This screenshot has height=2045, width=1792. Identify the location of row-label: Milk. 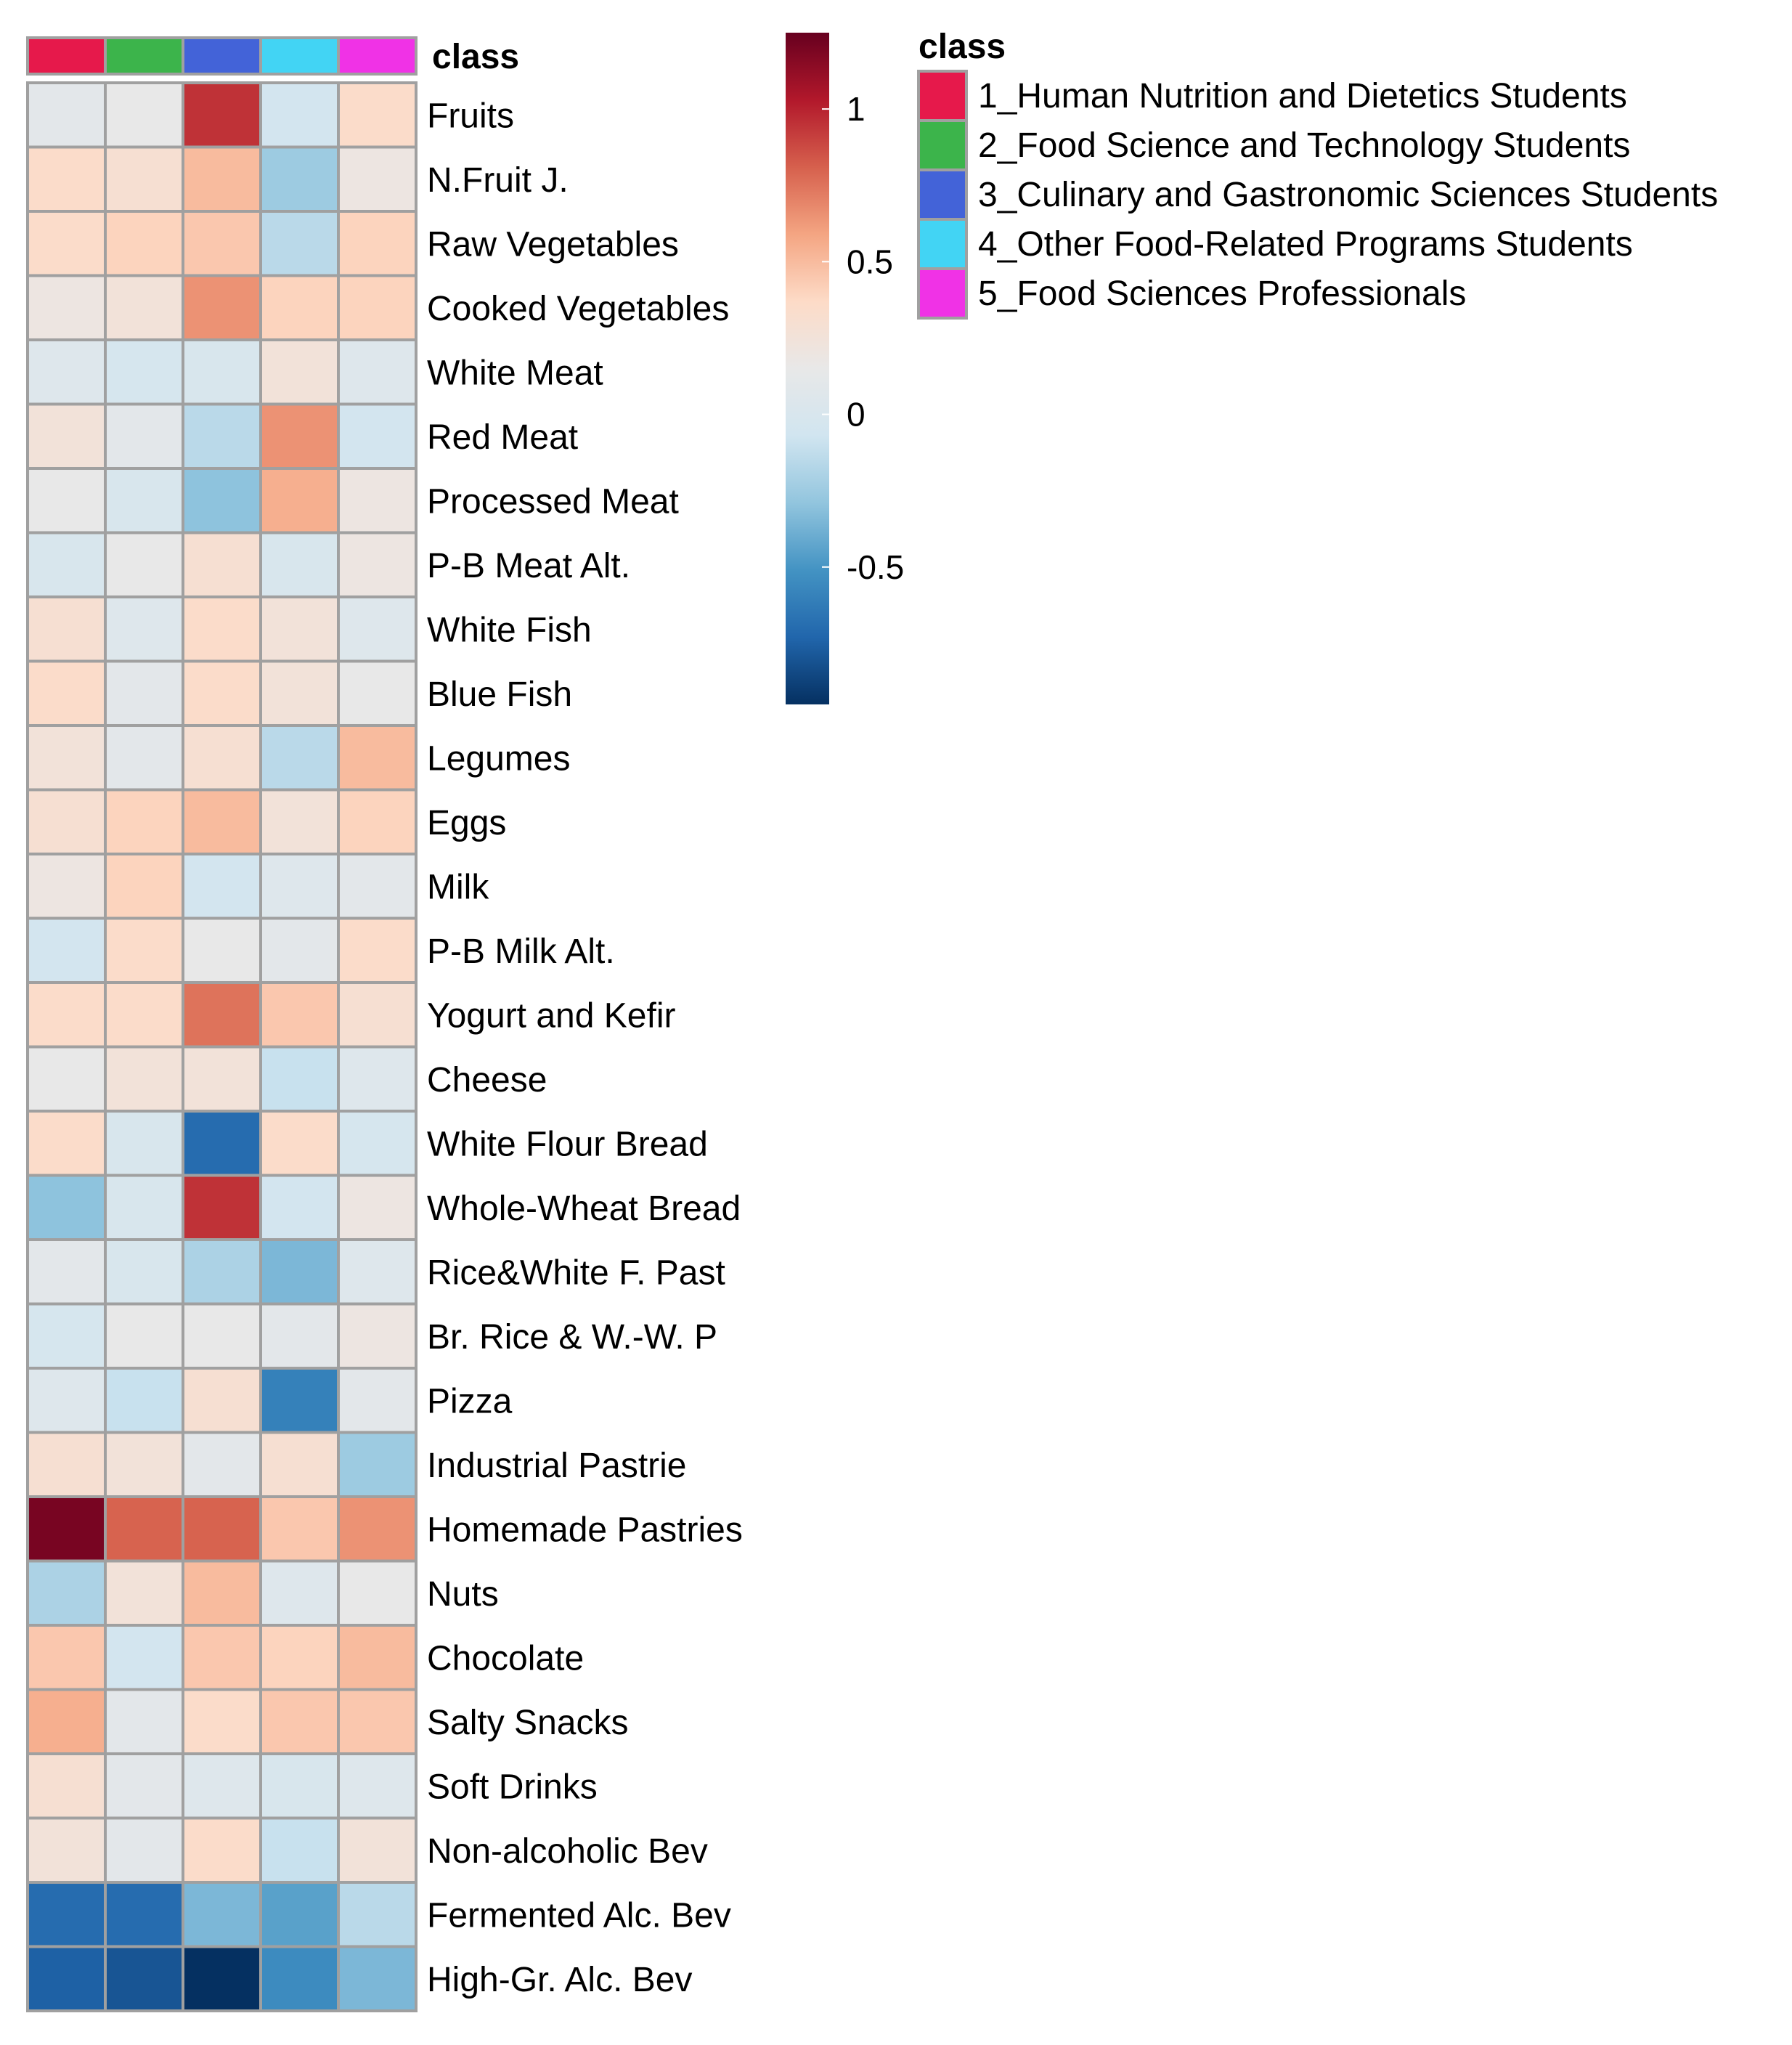
(458, 887).